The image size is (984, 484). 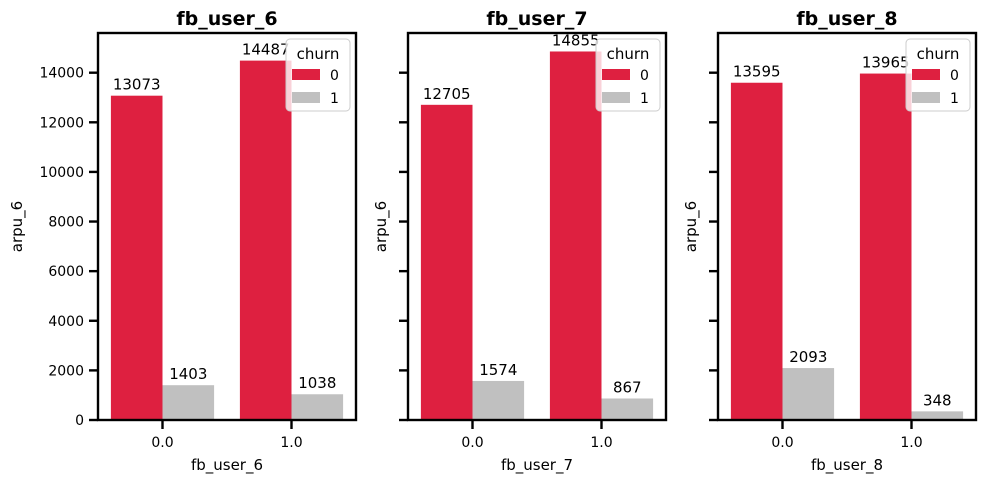 I want to click on y-tick-label: 10000, so click(x=61, y=173).